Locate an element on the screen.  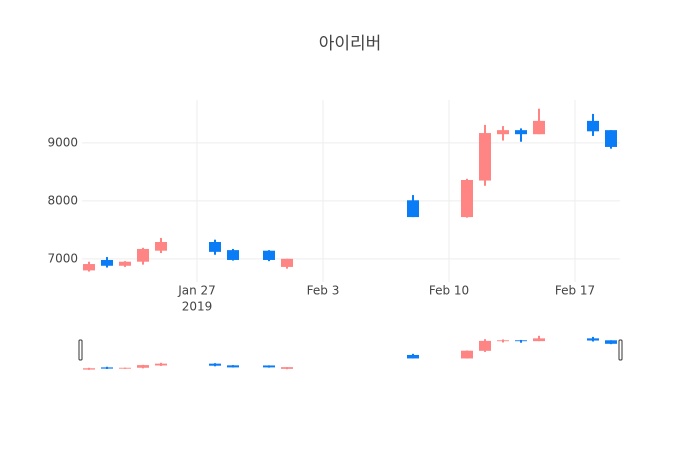
x-tick-label: Feb 17 is located at coordinates (575, 291).